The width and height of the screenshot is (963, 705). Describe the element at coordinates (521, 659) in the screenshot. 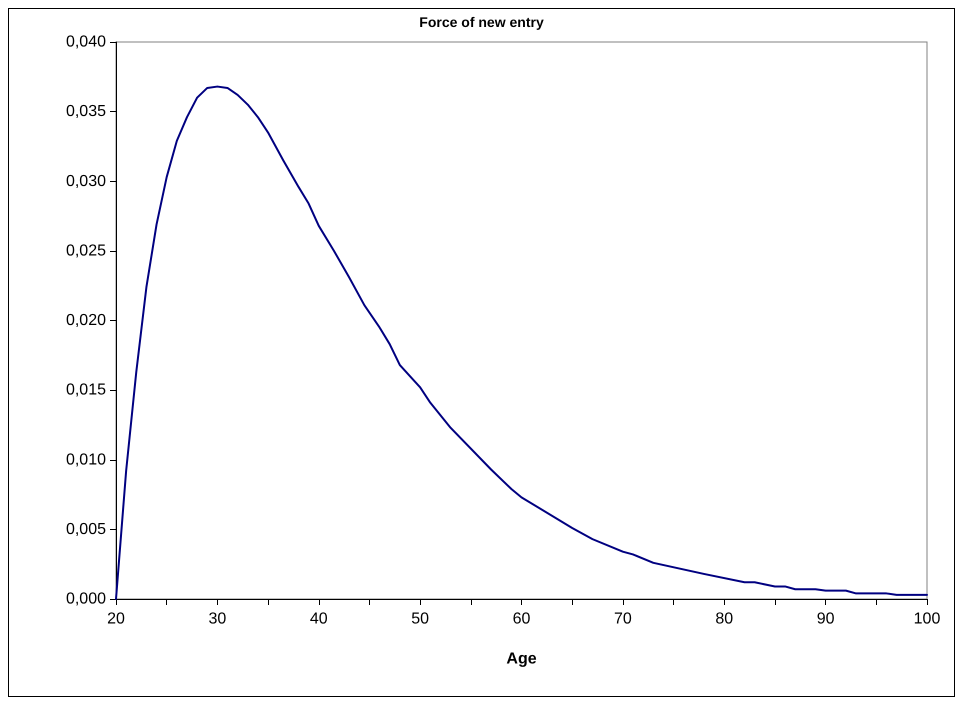

I see `x-axis-title: Age` at that location.